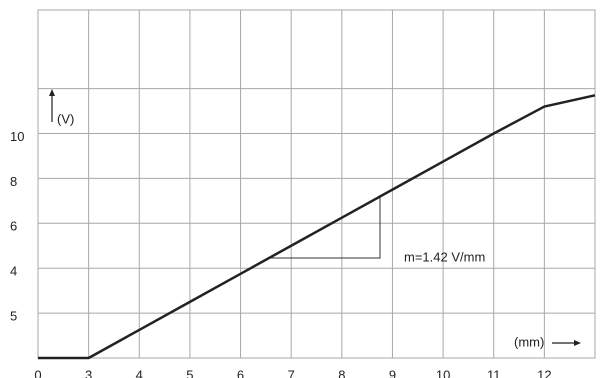 The image size is (603, 378). Describe the element at coordinates (392, 372) in the screenshot. I see `x-tick-label: 9` at that location.